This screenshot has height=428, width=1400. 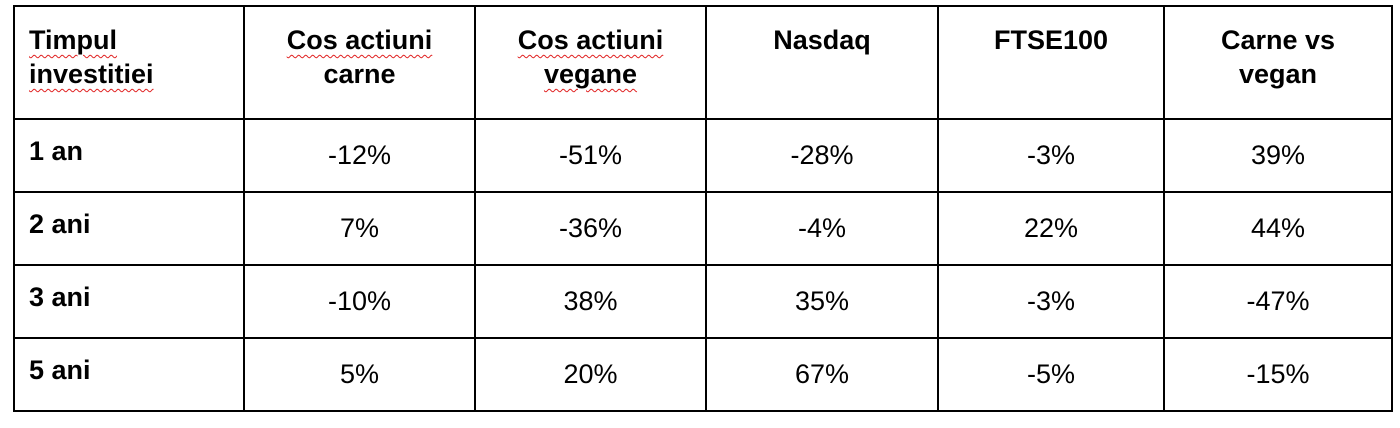 I want to click on value-cell: -12%, so click(x=359, y=155).